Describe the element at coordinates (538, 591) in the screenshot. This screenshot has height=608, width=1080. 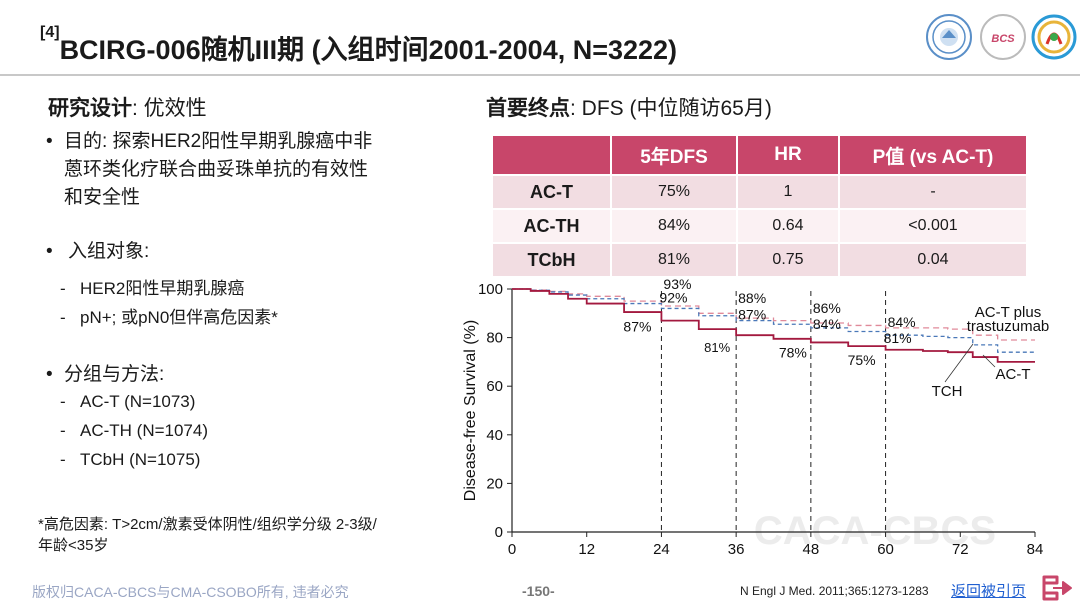
I see `page-number: -150-` at that location.